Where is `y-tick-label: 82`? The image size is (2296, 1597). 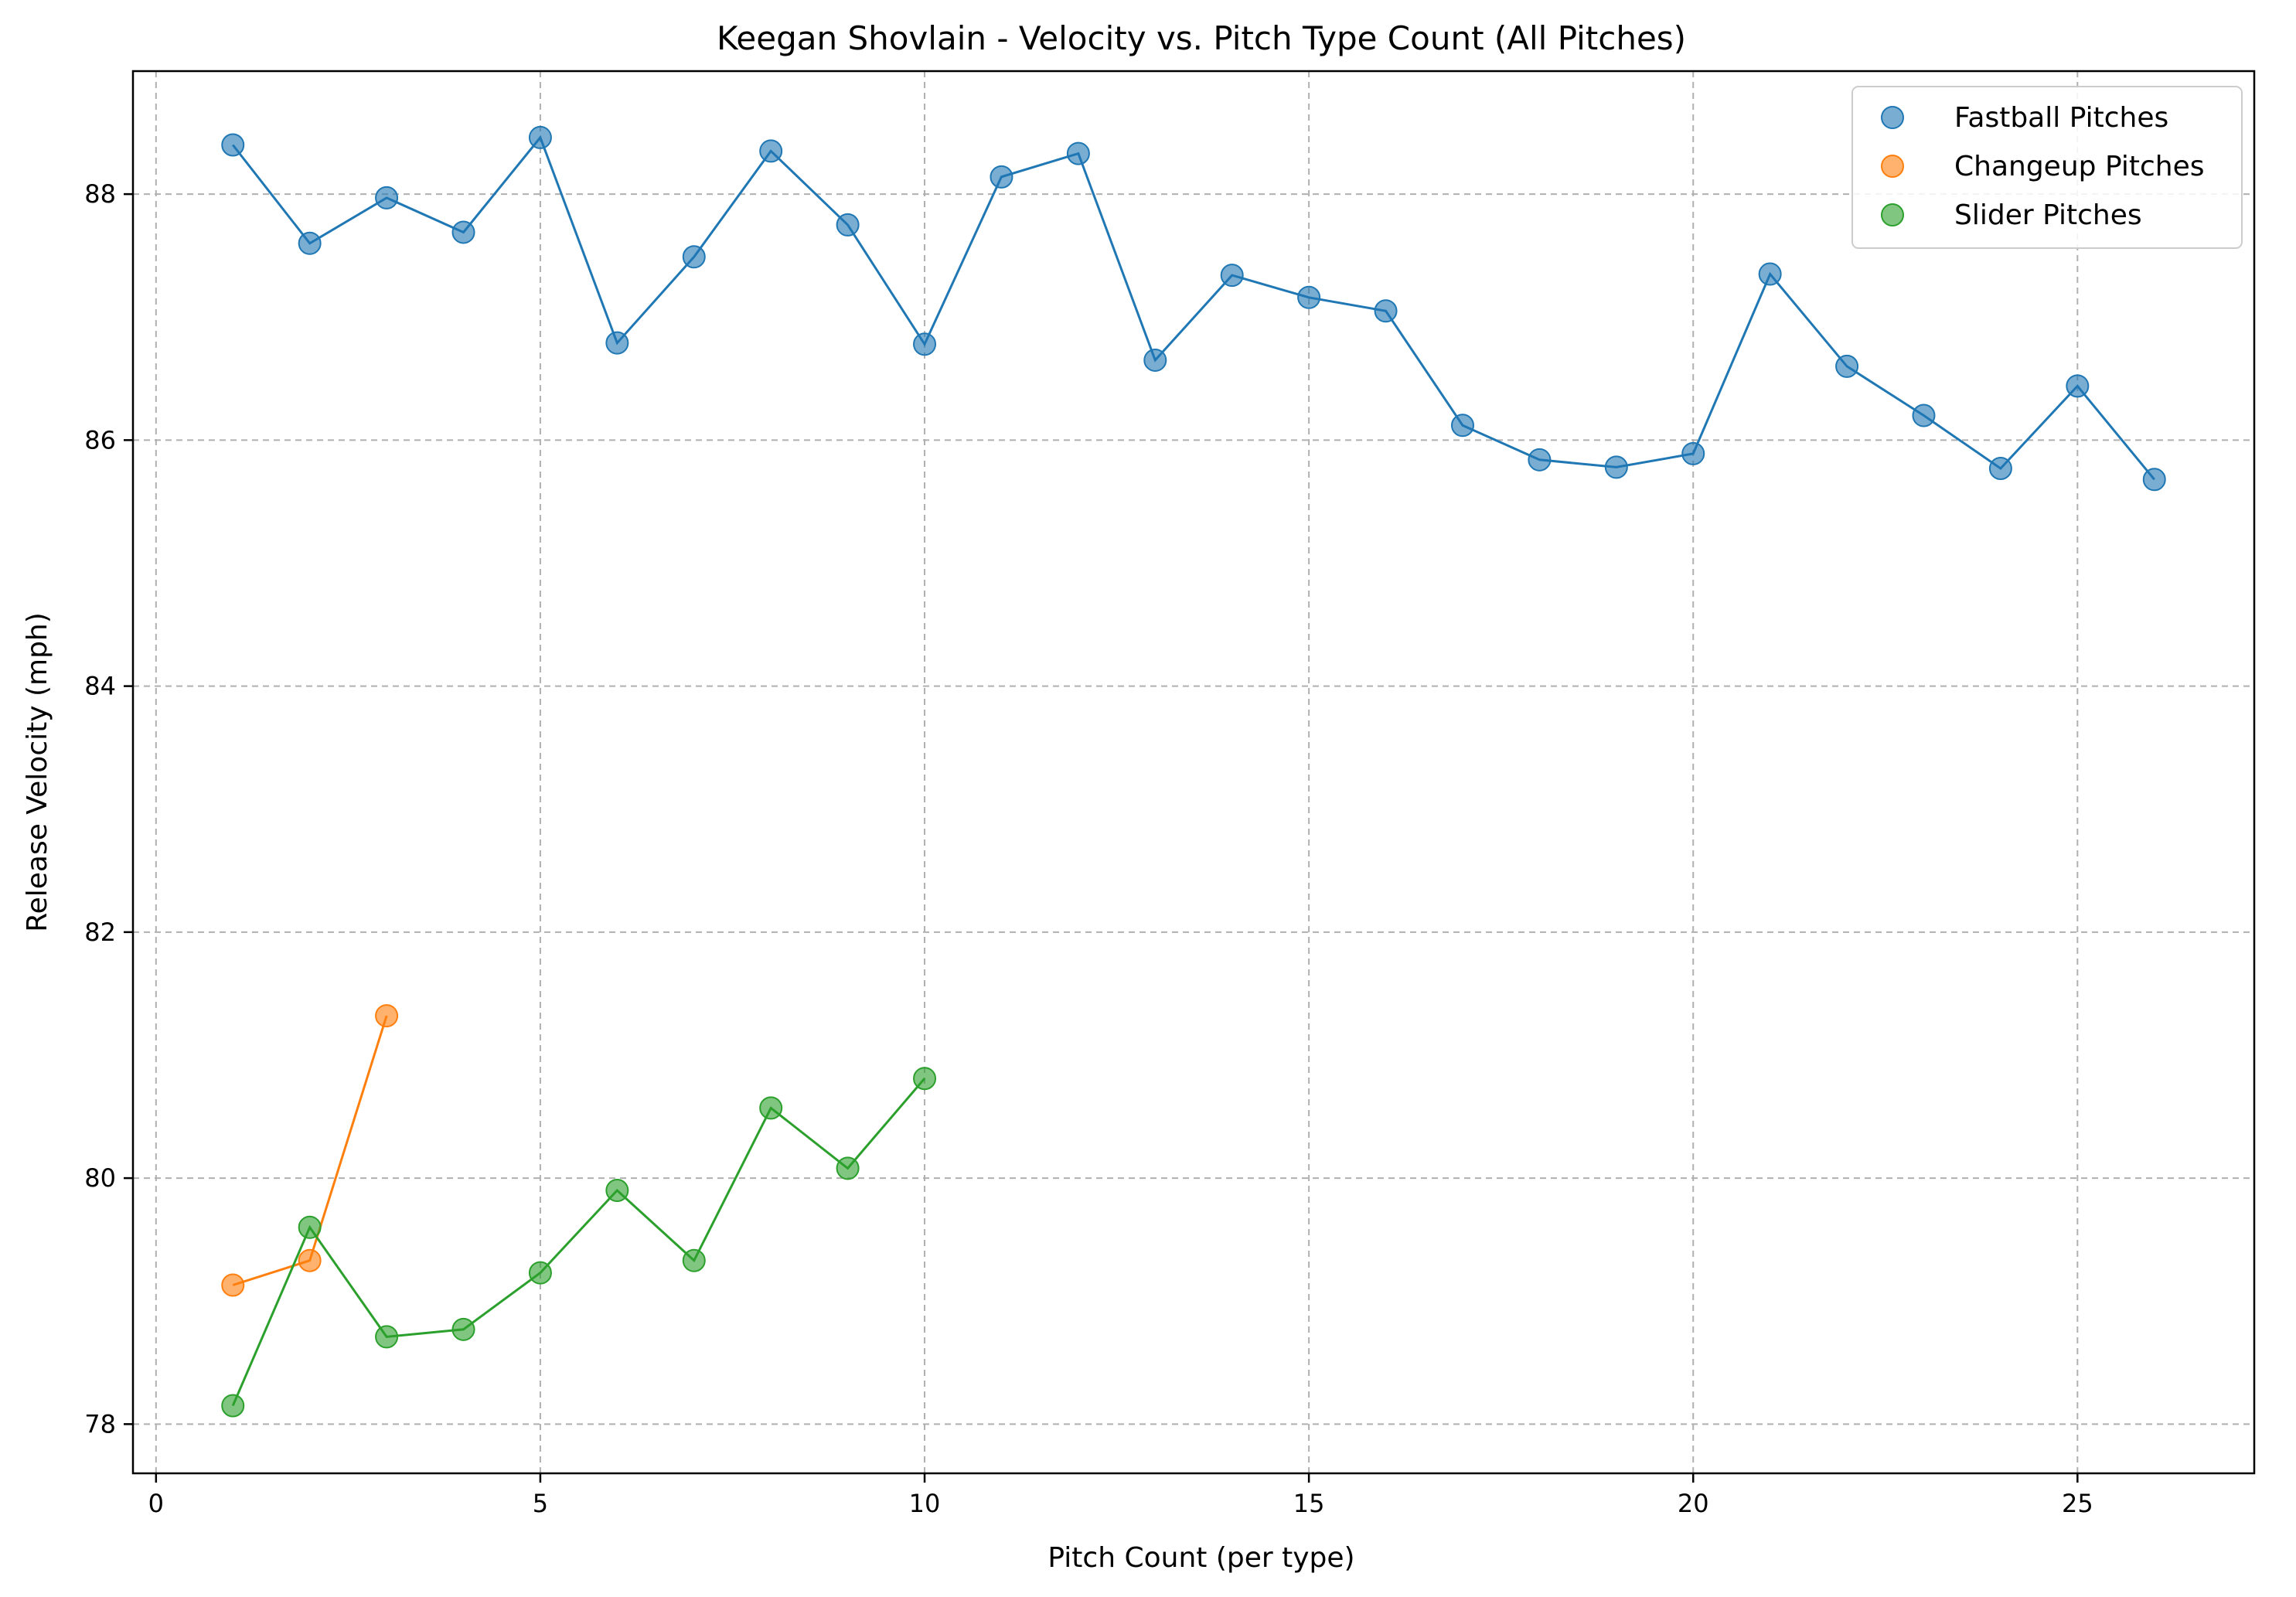
y-tick-label: 82 is located at coordinates (100, 932).